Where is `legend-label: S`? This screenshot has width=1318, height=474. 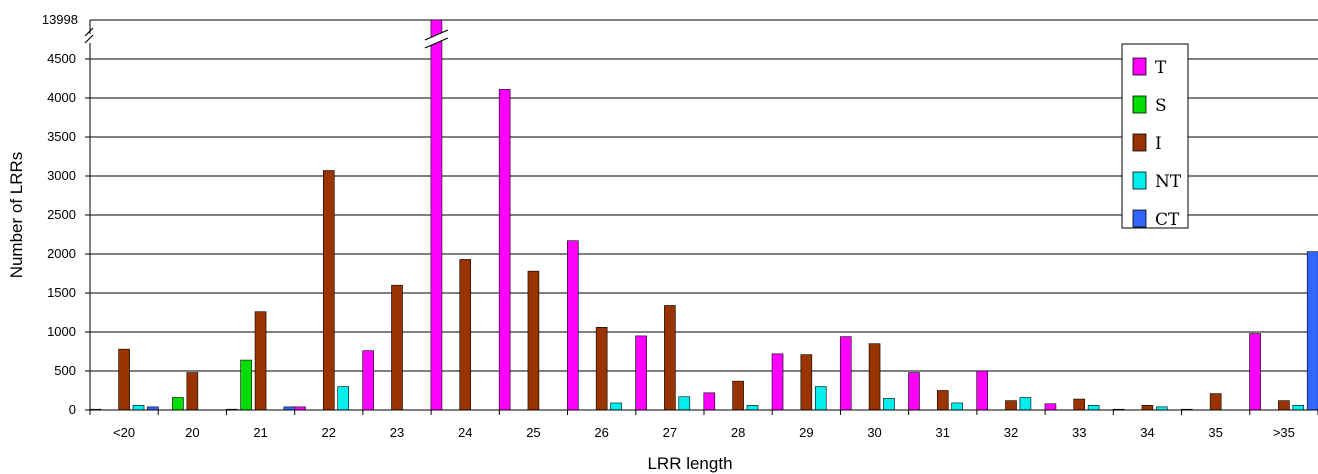
legend-label: S is located at coordinates (1161, 106).